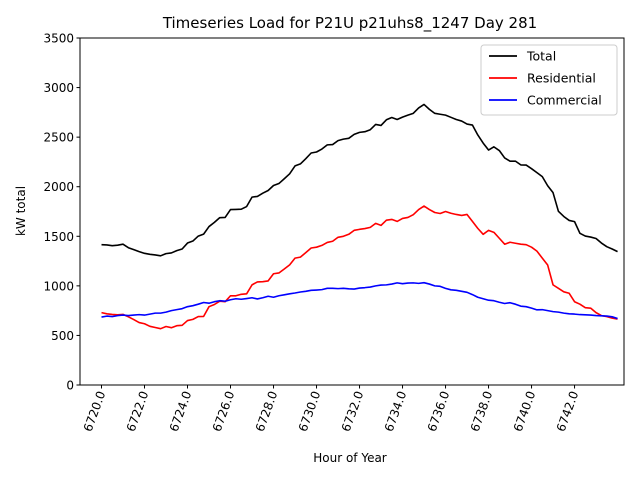  Describe the element at coordinates (58, 237) in the screenshot. I see `y-tick-label: 1500` at that location.